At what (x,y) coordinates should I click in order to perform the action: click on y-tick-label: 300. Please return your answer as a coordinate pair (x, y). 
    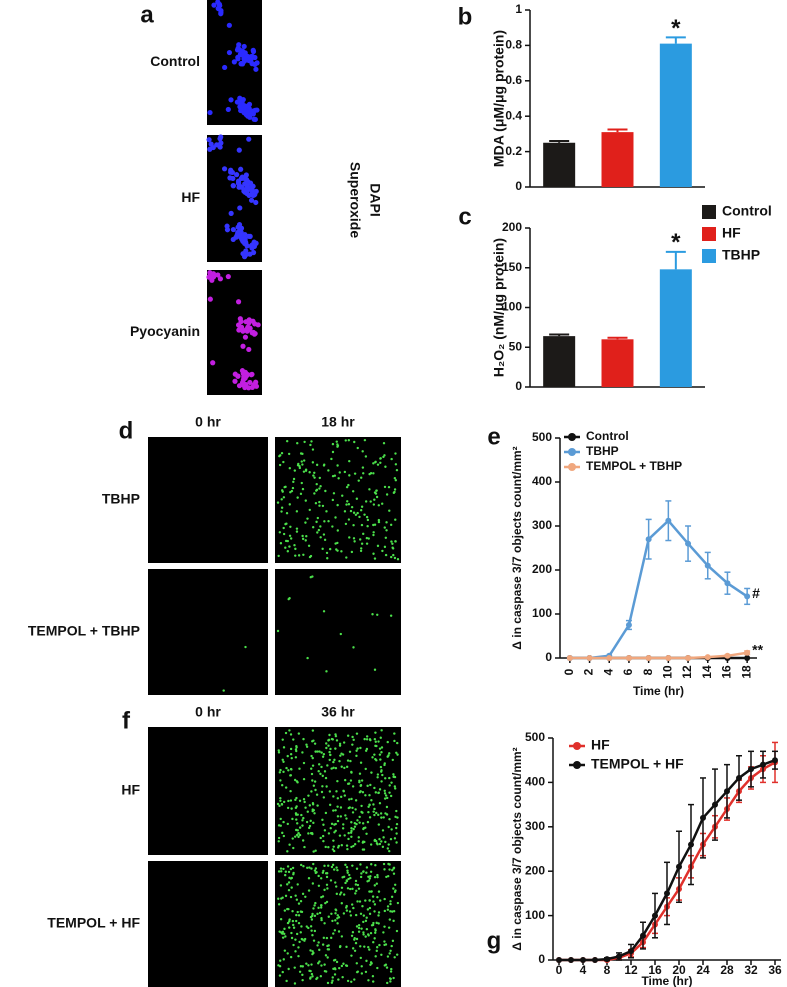
    Looking at the image, I should click on (542, 525).